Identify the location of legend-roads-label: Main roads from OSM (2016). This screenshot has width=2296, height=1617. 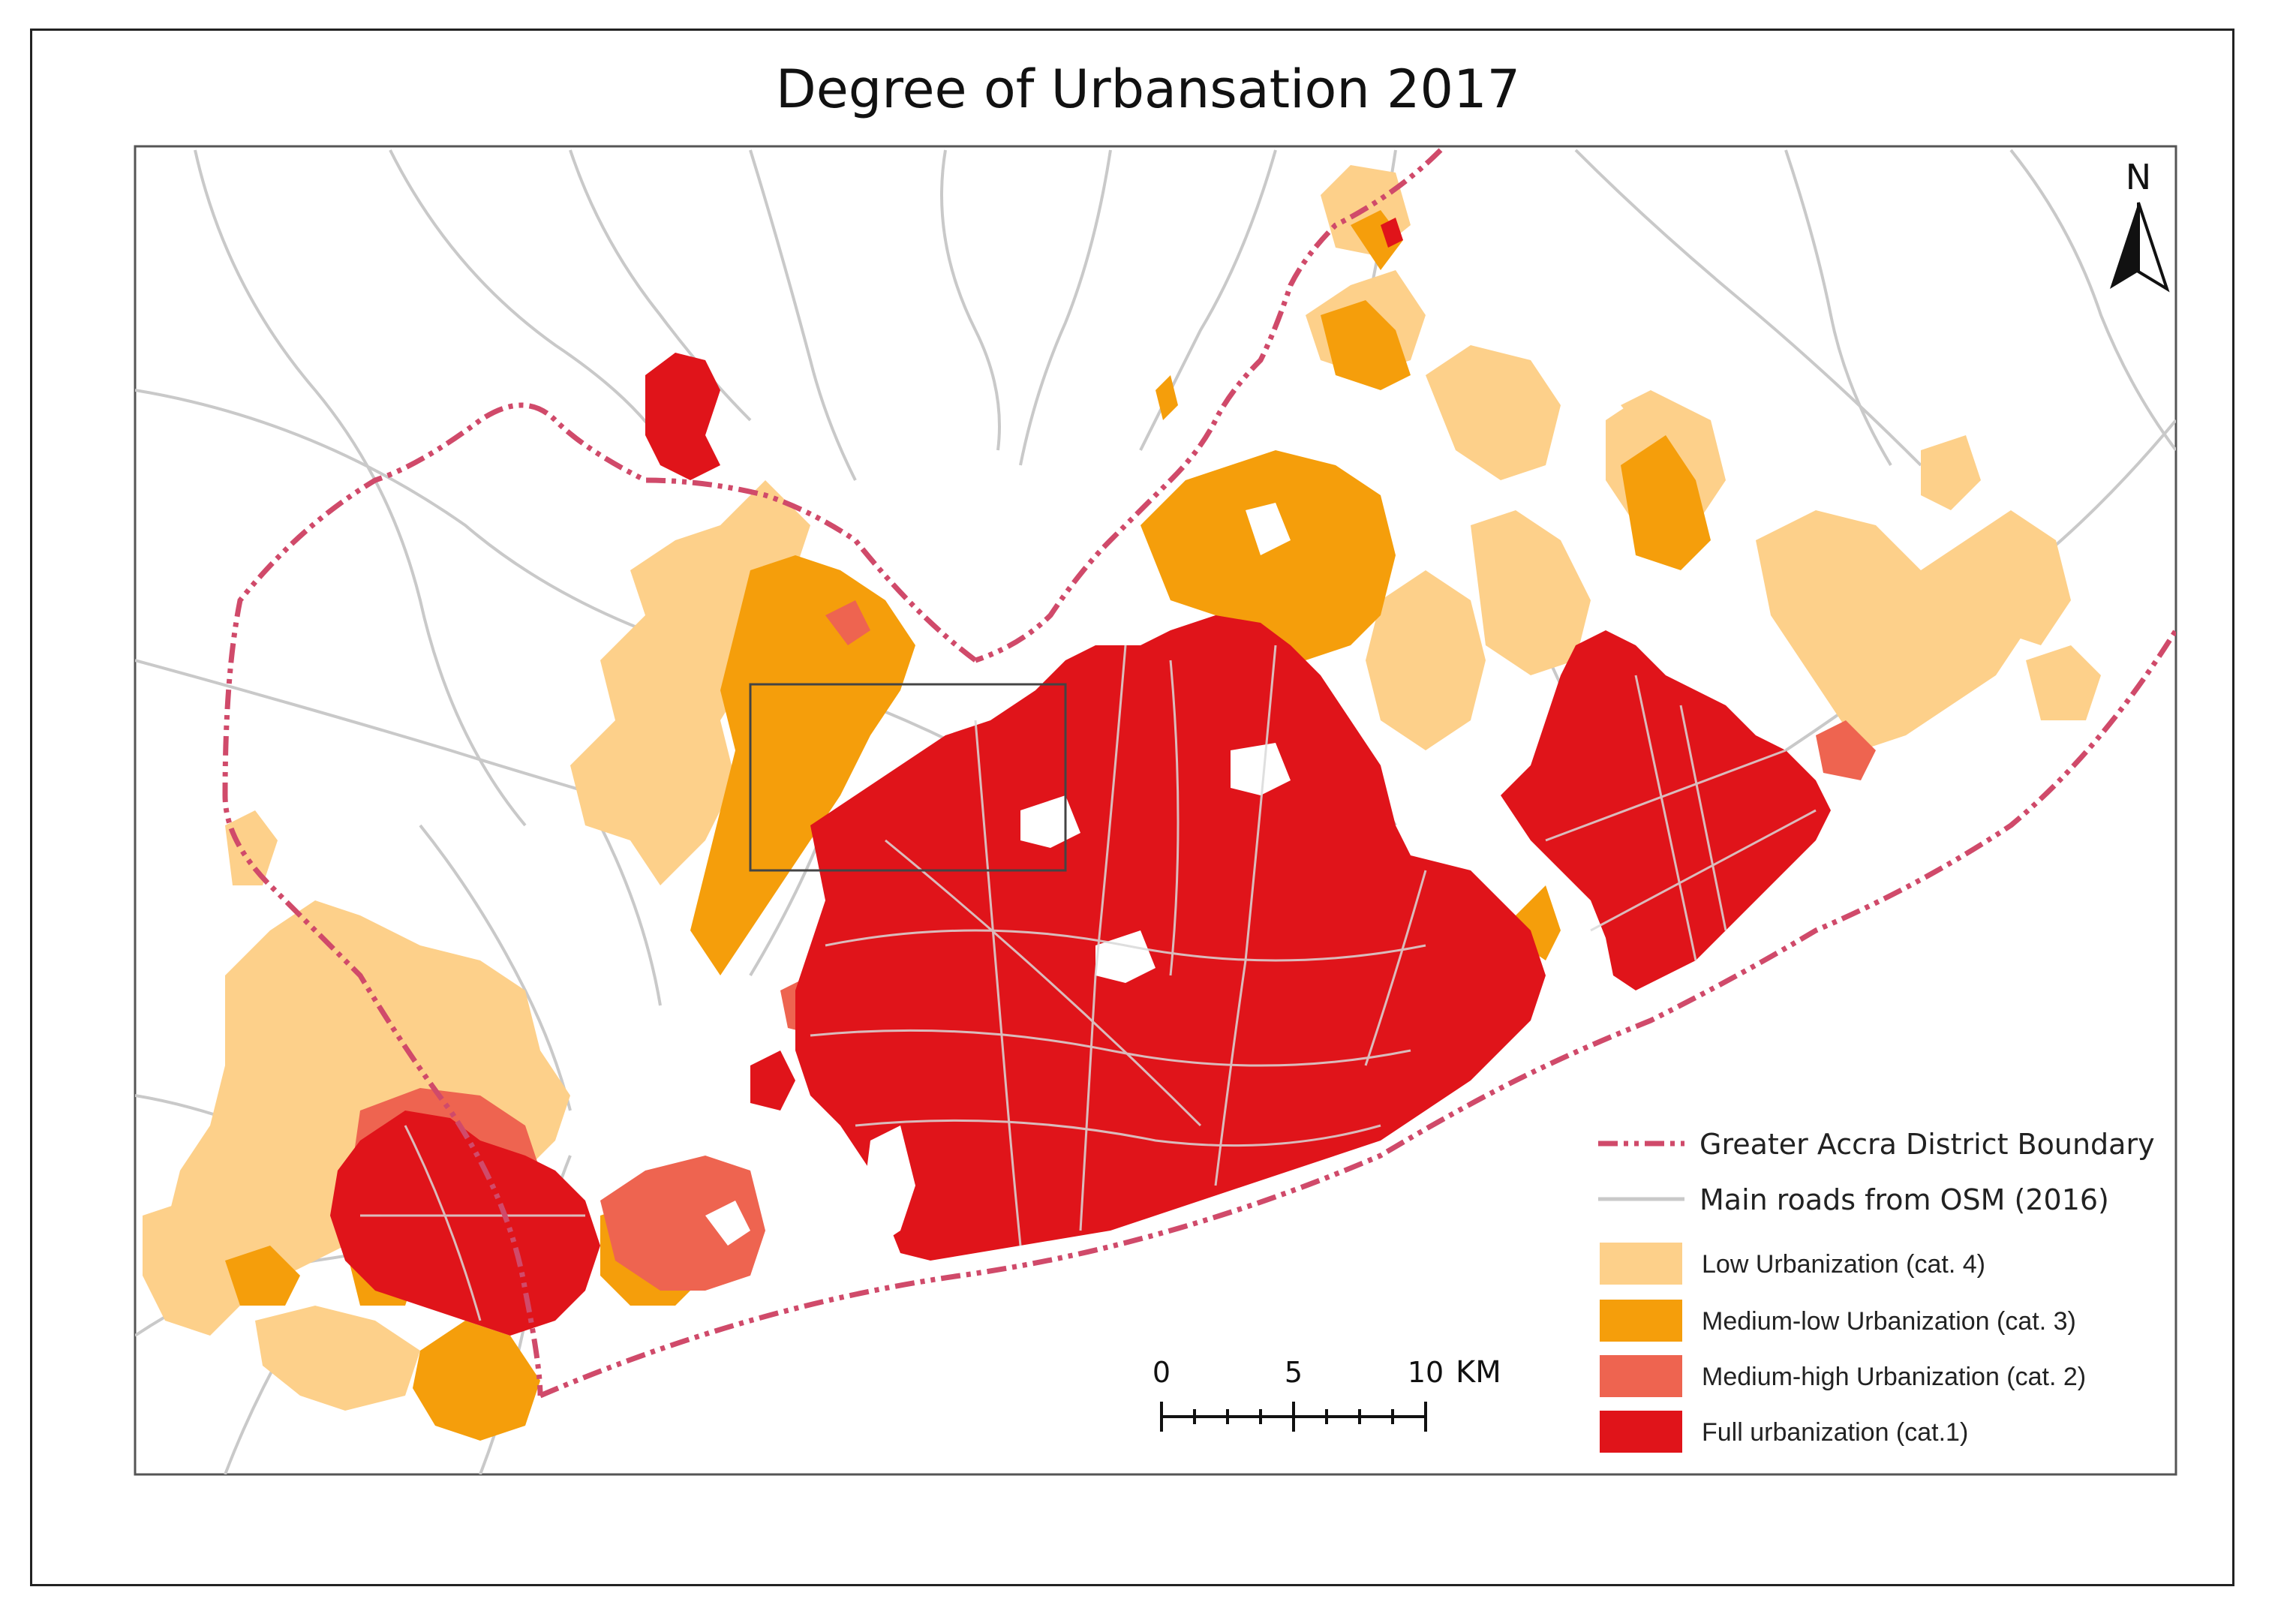
(1904, 1199).